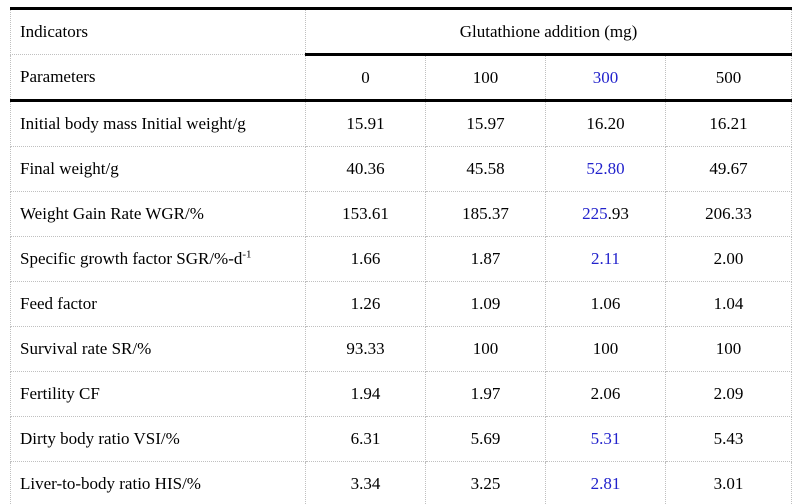 This screenshot has width=800, height=504. Describe the element at coordinates (605, 169) in the screenshot. I see `value-cell: 52.80` at that location.